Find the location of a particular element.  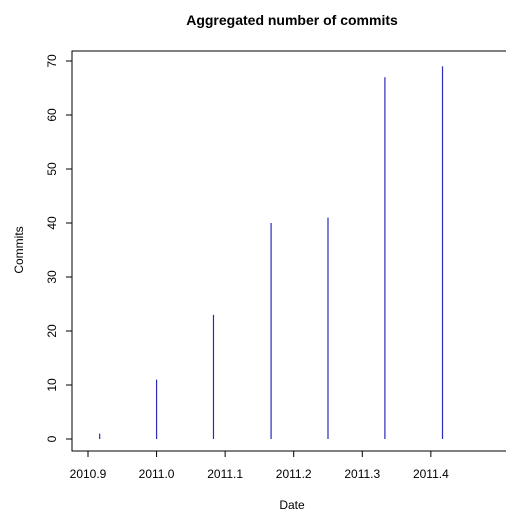

x-tick-label: 2011.2 is located at coordinates (294, 474).